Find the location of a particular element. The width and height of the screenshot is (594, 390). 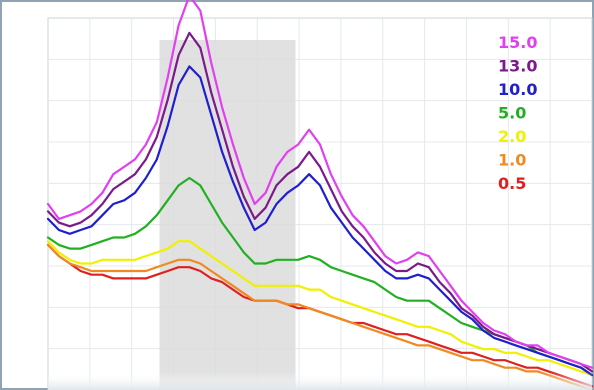

legend-entry-10-0: 10.0 is located at coordinates (517, 89).